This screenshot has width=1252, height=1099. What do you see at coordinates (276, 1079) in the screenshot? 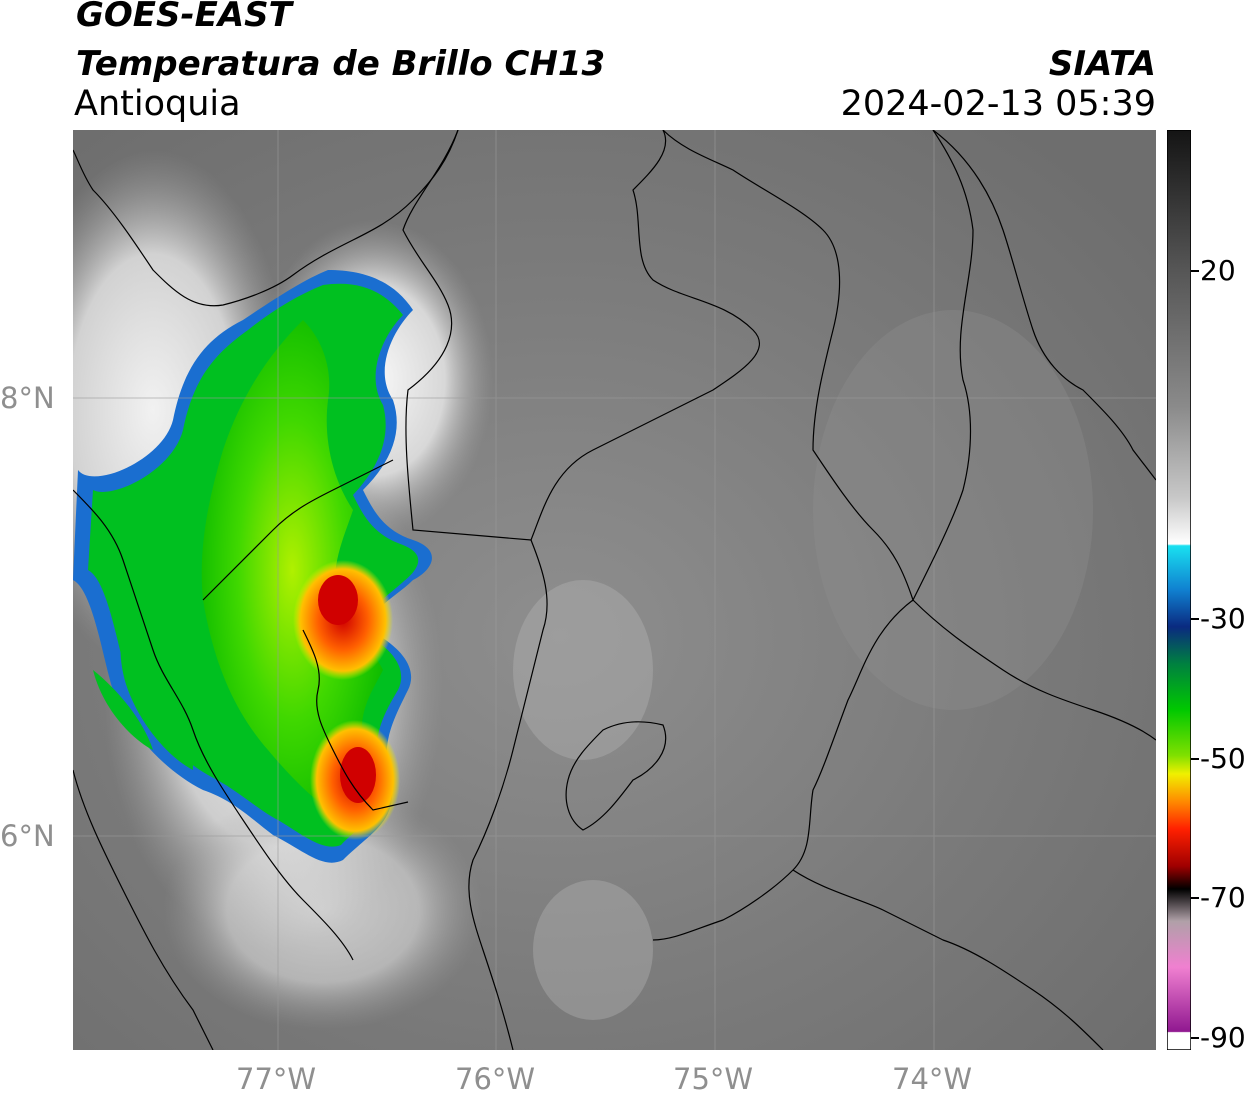
I see `lon-label-77w: 77°W` at bounding box center [276, 1079].